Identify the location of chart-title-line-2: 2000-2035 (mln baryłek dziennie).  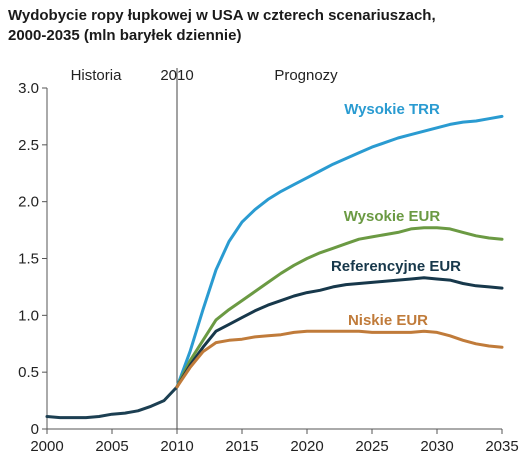
(125, 35).